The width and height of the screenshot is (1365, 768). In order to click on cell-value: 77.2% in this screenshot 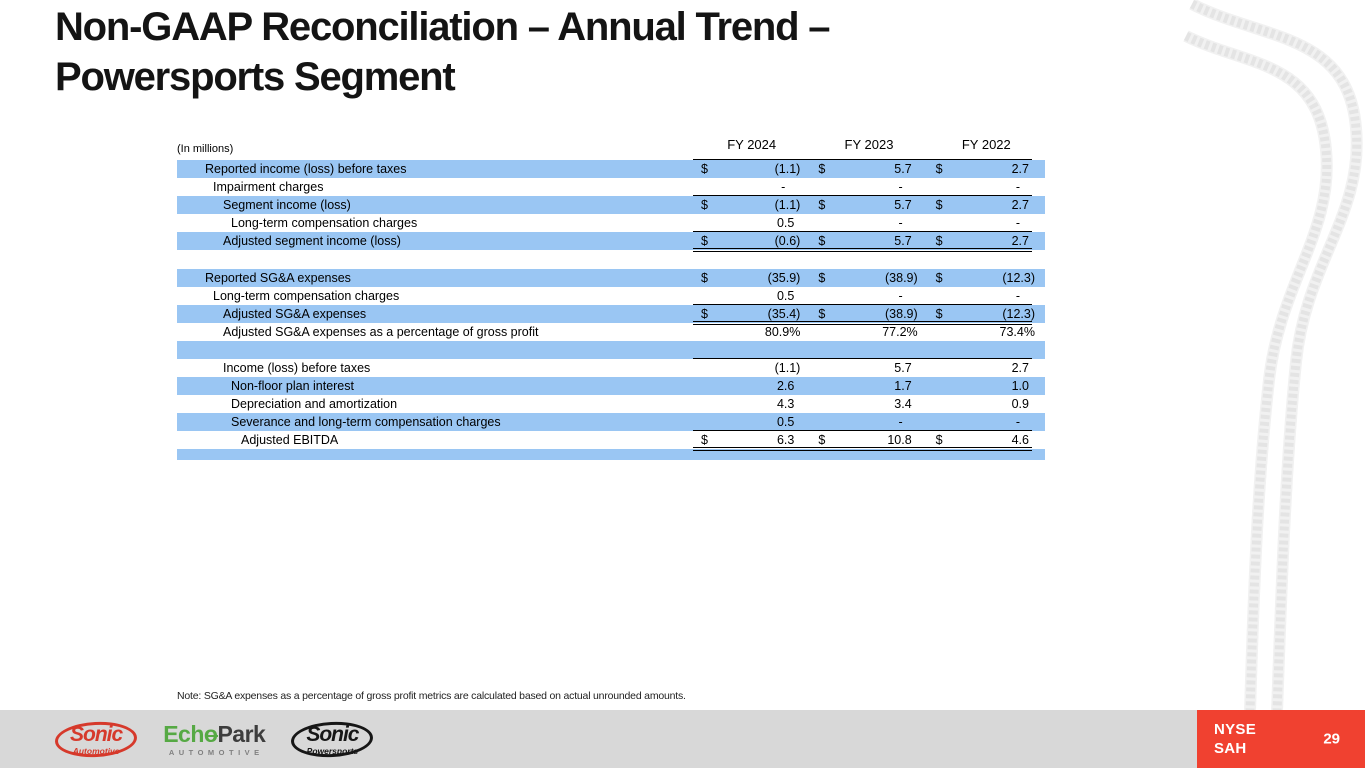, I will do `click(900, 332)`.